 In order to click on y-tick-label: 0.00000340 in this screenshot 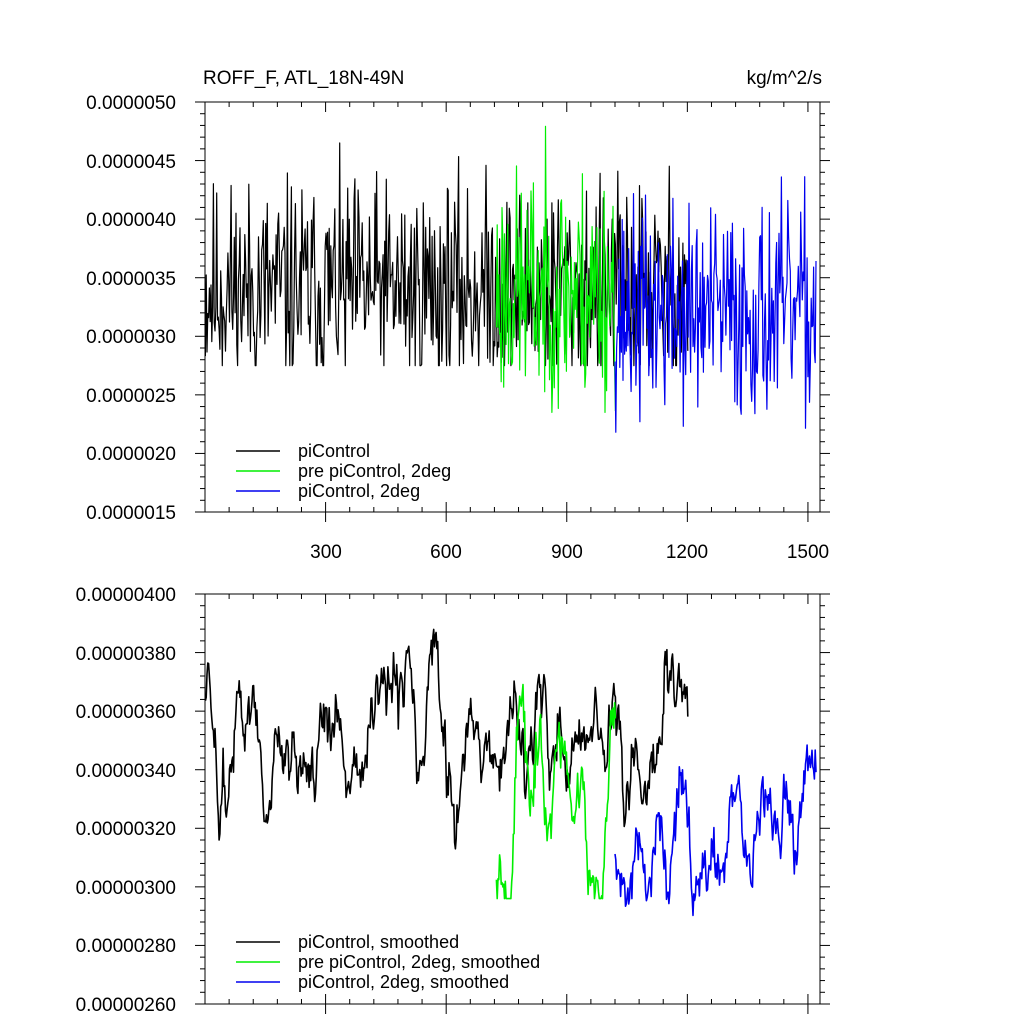, I will do `click(126, 771)`.